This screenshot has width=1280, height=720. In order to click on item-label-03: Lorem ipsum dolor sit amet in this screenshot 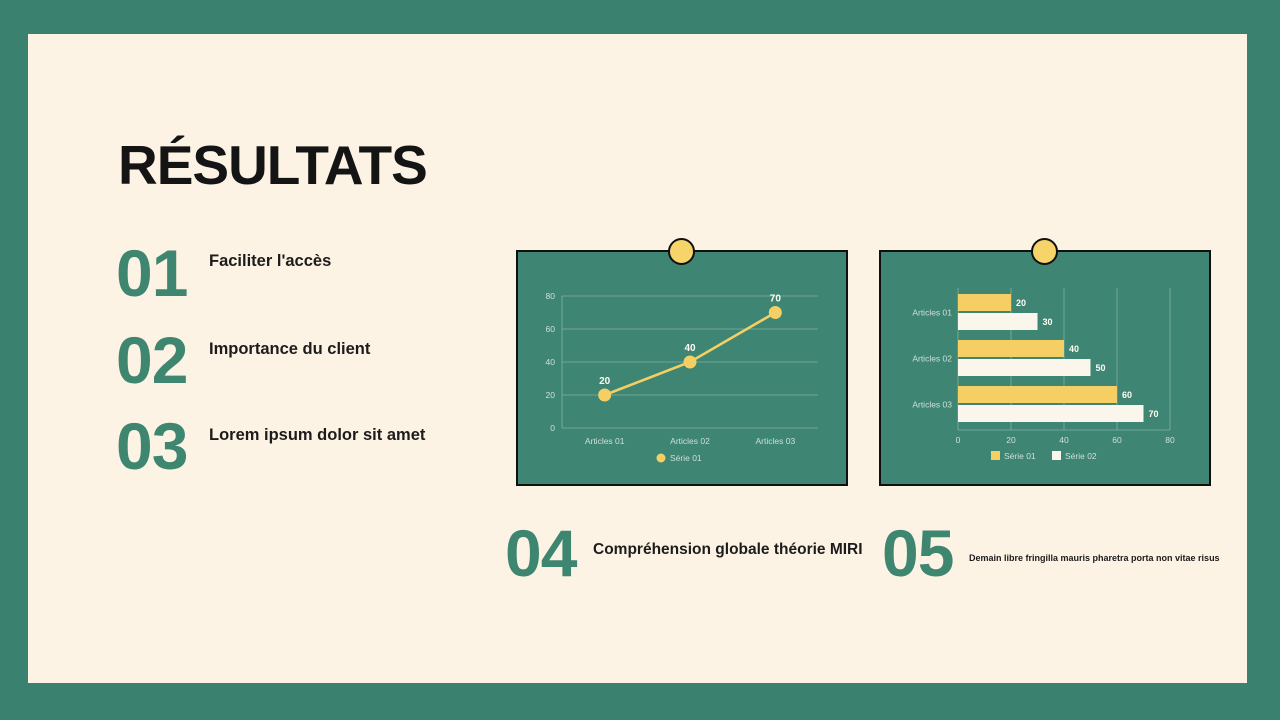, I will do `click(317, 435)`.